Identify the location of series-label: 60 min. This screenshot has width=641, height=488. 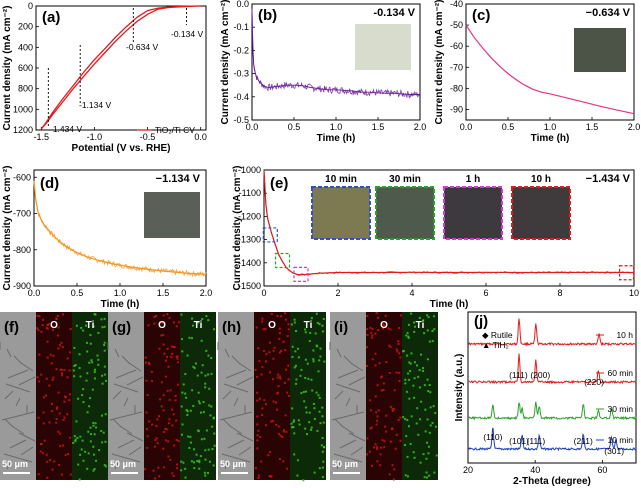
(620, 373).